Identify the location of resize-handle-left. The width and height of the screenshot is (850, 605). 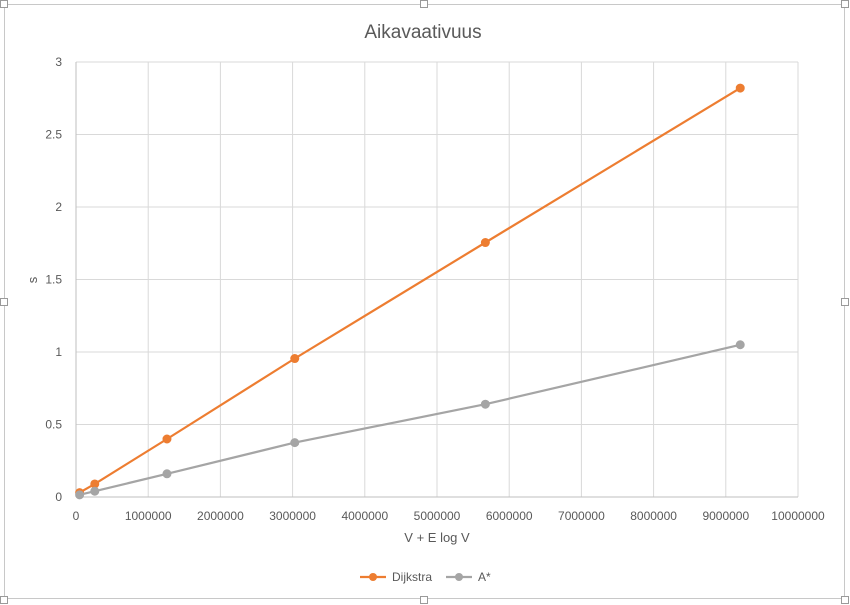
(4, 302).